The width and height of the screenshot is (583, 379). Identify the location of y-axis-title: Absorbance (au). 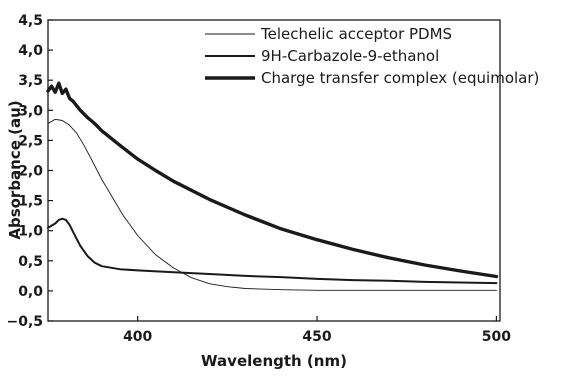
(15, 169).